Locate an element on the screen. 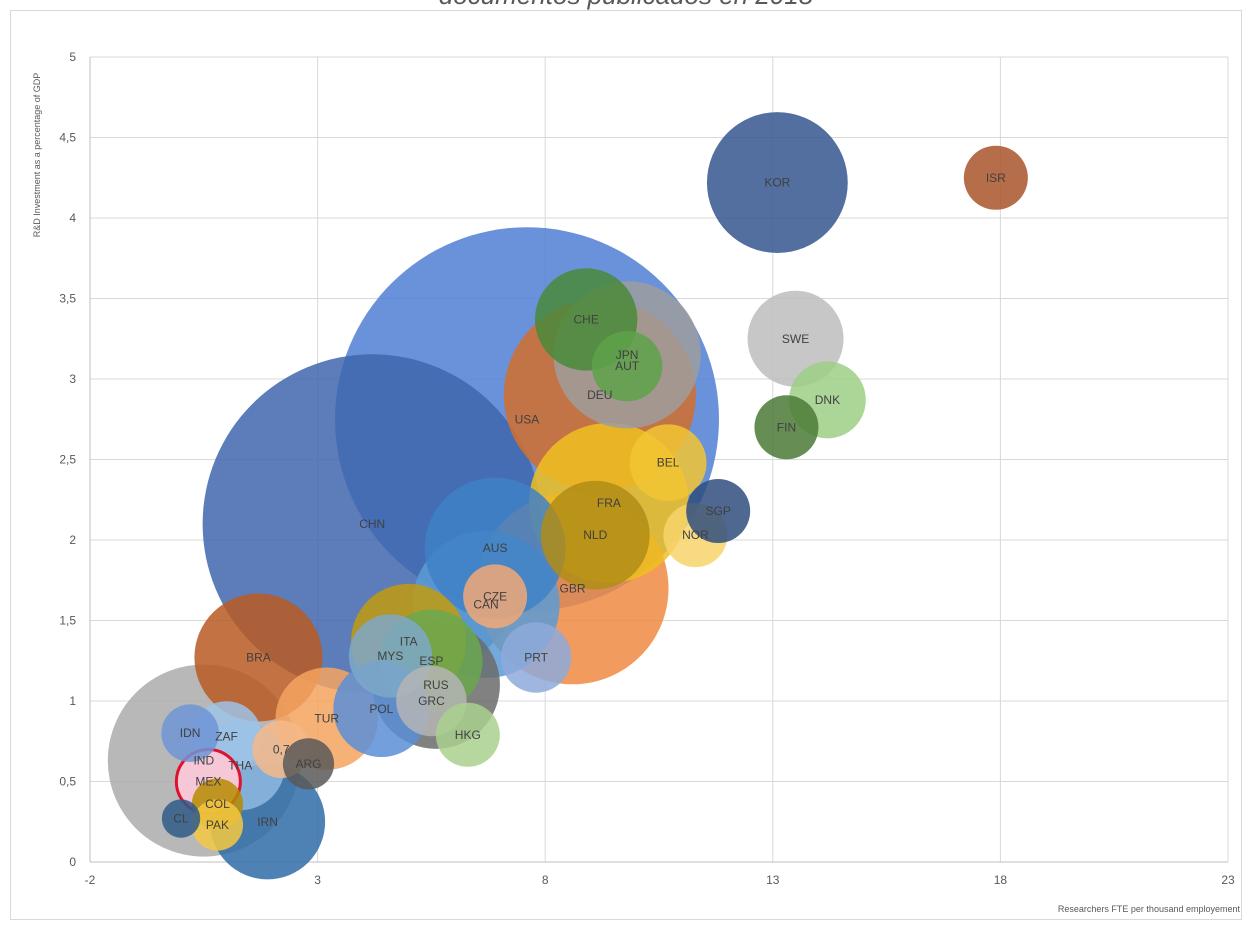 The height and width of the screenshot is (925, 1252). bubble-label-ind: IND is located at coordinates (203, 761).